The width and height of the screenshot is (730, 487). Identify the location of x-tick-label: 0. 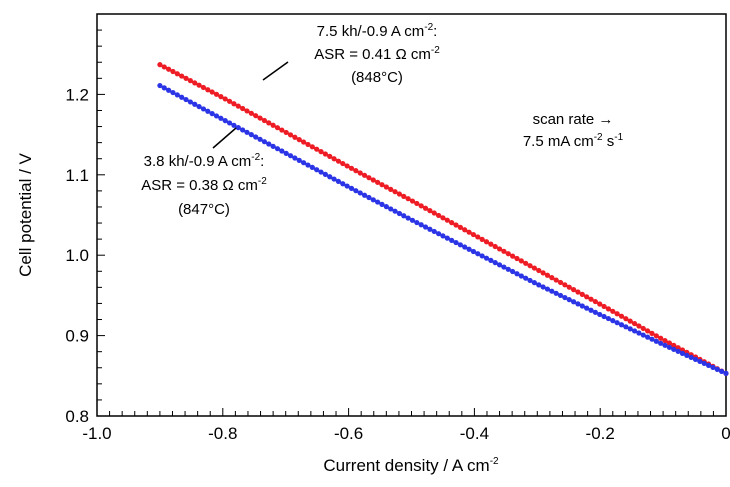
(725, 433).